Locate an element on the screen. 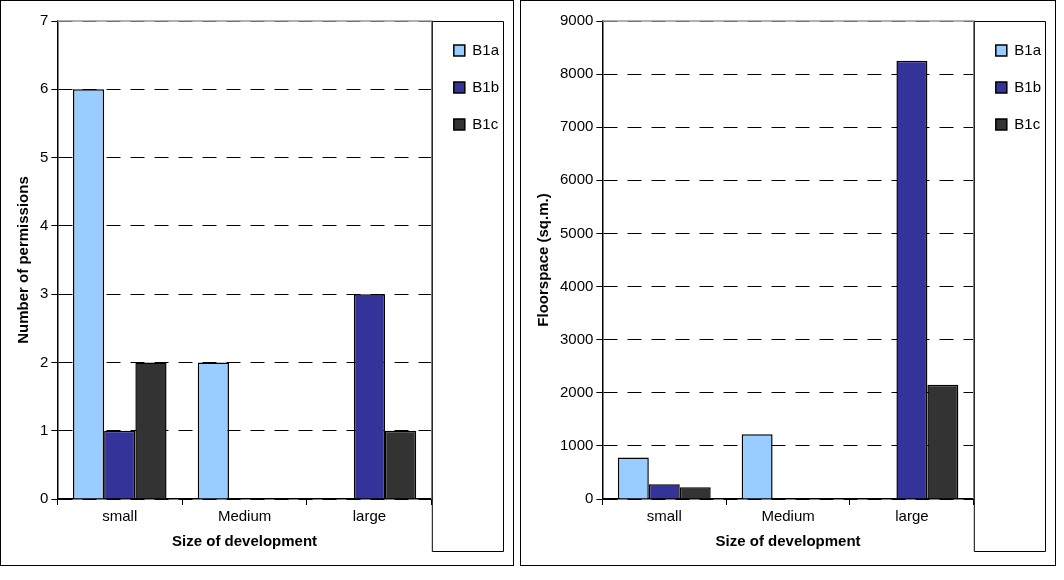  y-tick-label: 2000 is located at coordinates (576, 391).